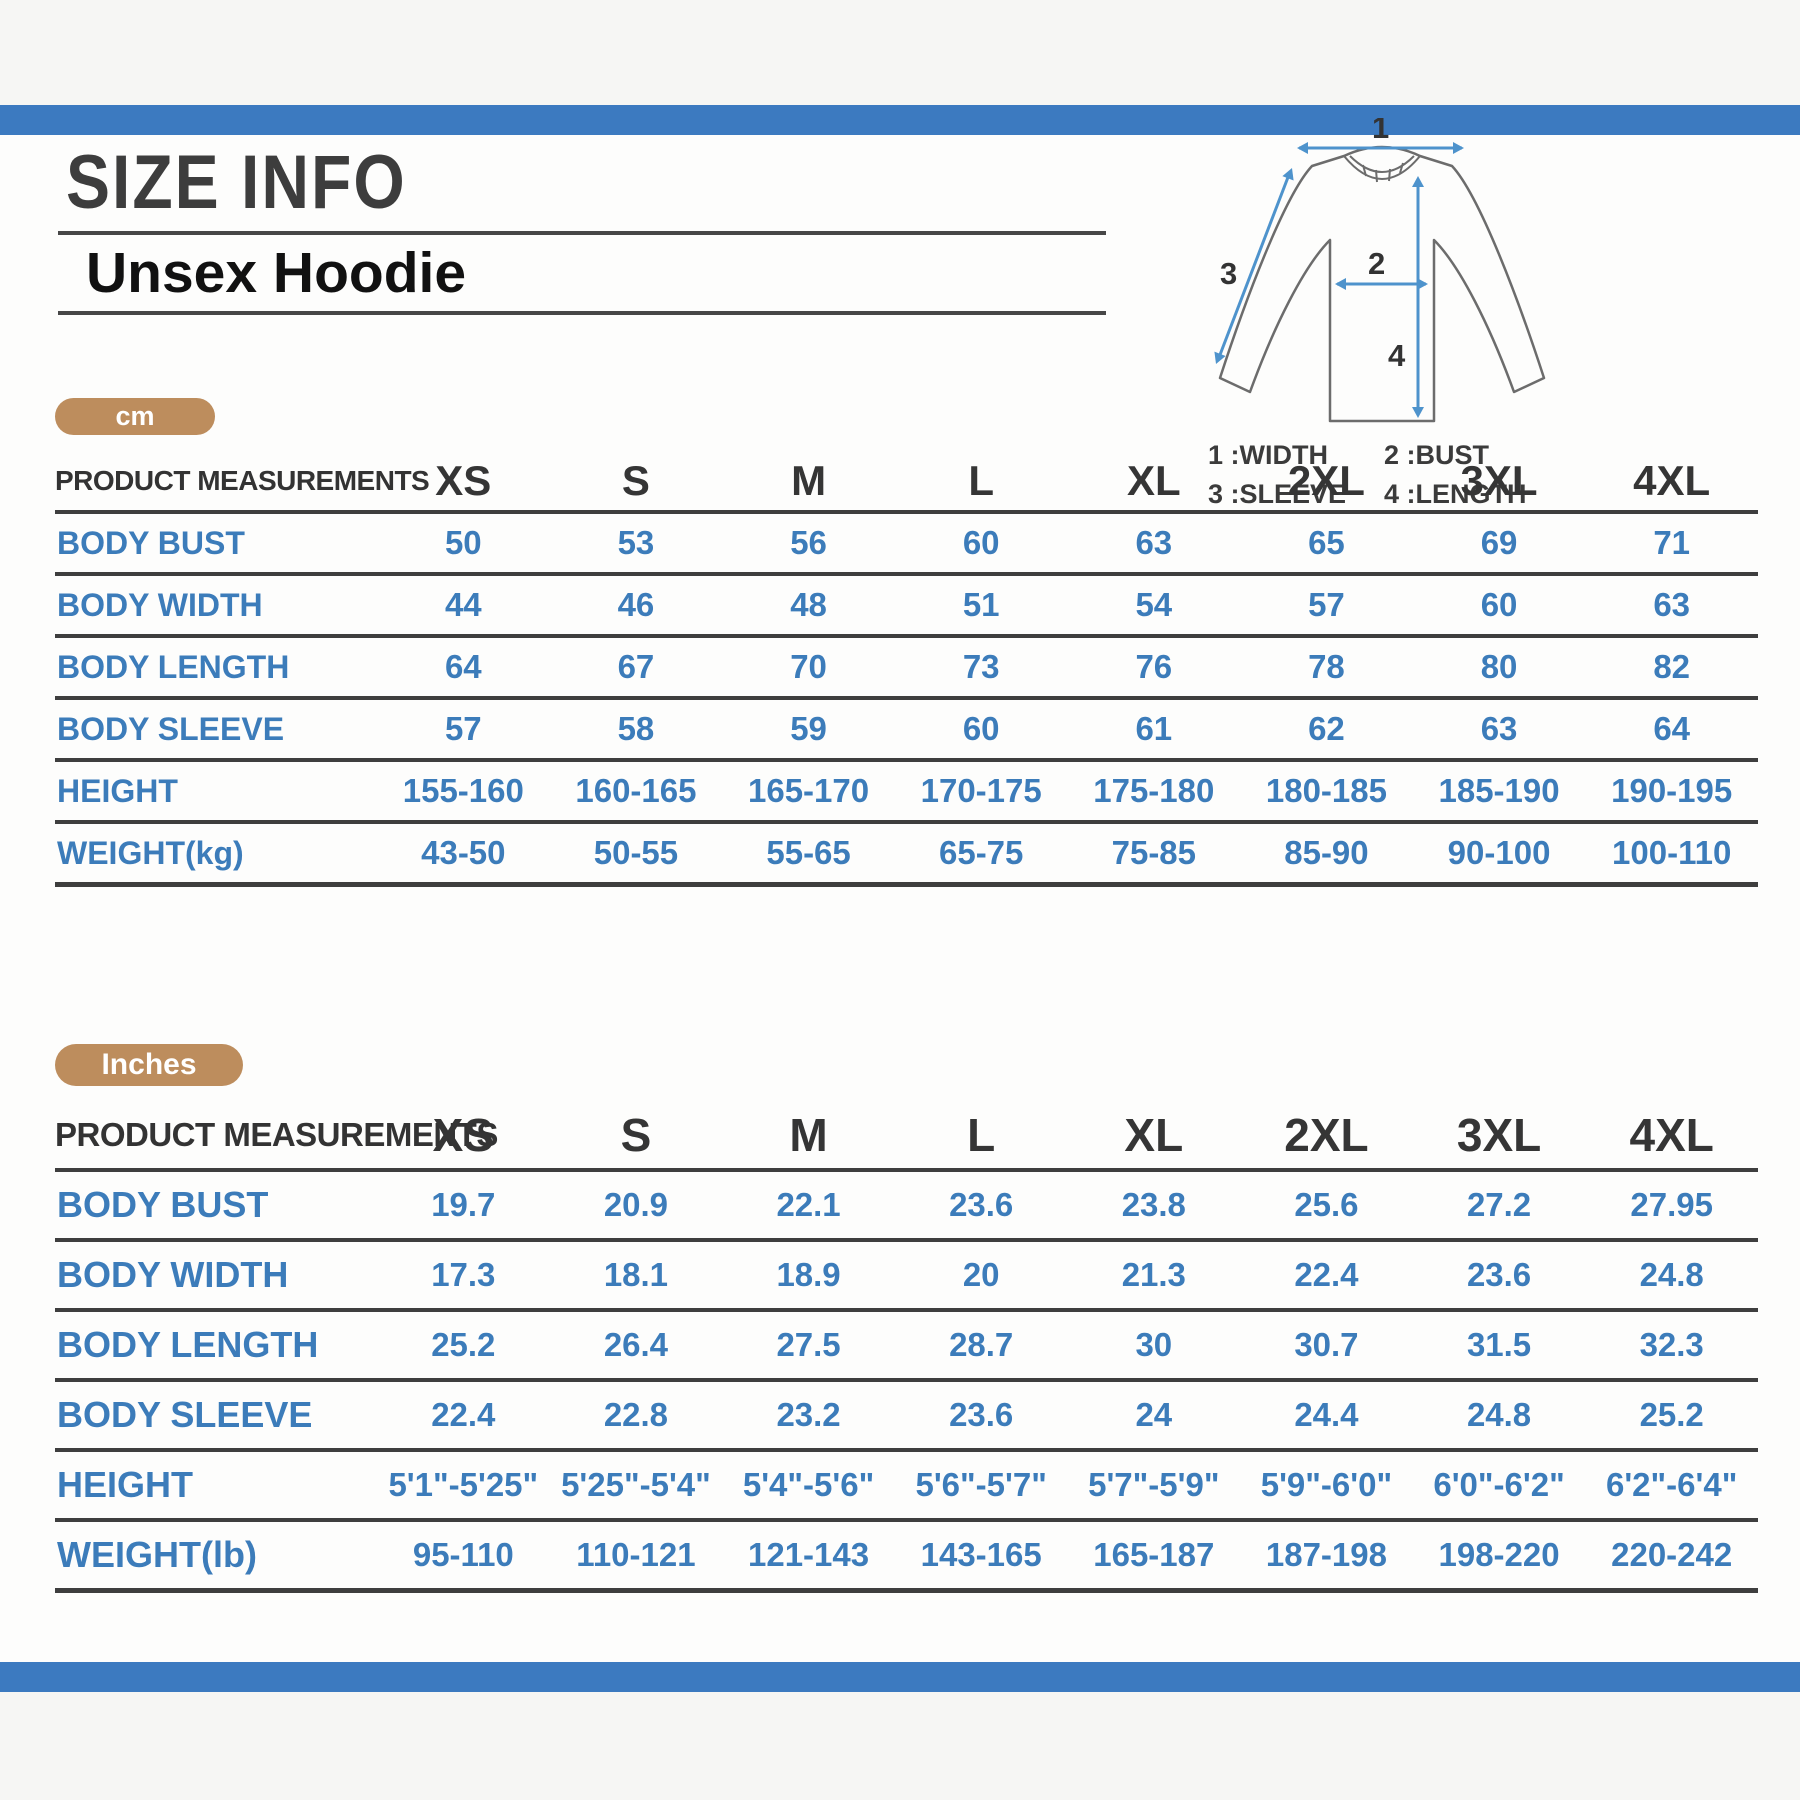 The height and width of the screenshot is (1800, 1800). Describe the element at coordinates (463, 604) in the screenshot. I see `measurement-value: 44` at that location.